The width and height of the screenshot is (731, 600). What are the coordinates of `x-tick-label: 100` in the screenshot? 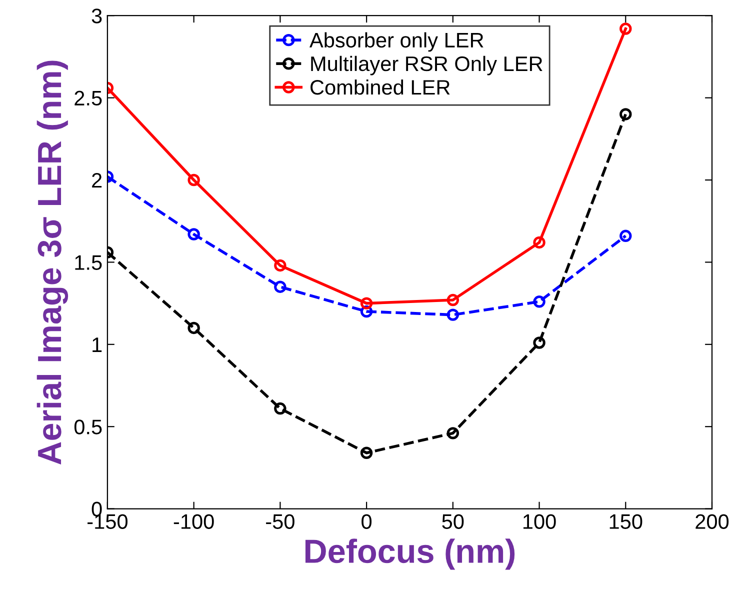 It's located at (539, 521).